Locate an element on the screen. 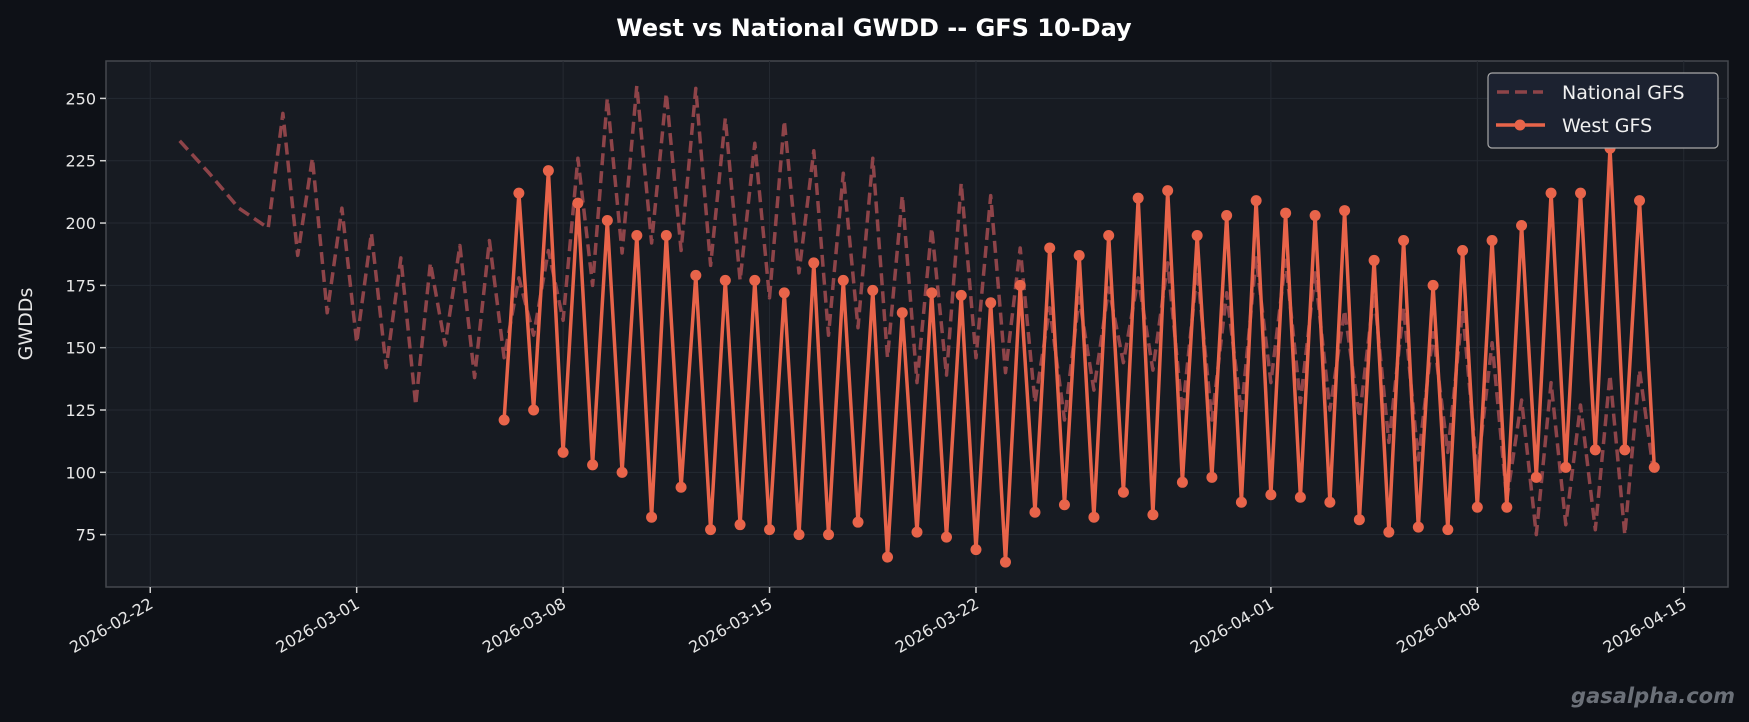 This screenshot has height=722, width=1749. y-tick-label: 200 is located at coordinates (80, 223).